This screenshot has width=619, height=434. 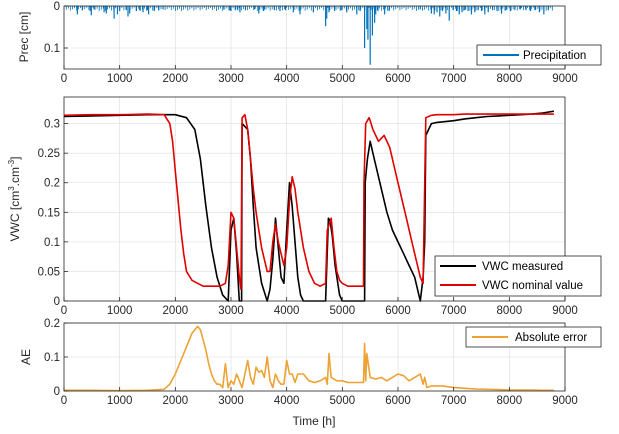 What do you see at coordinates (565, 311) in the screenshot?
I see `vwc-xtick-label: 9000` at bounding box center [565, 311].